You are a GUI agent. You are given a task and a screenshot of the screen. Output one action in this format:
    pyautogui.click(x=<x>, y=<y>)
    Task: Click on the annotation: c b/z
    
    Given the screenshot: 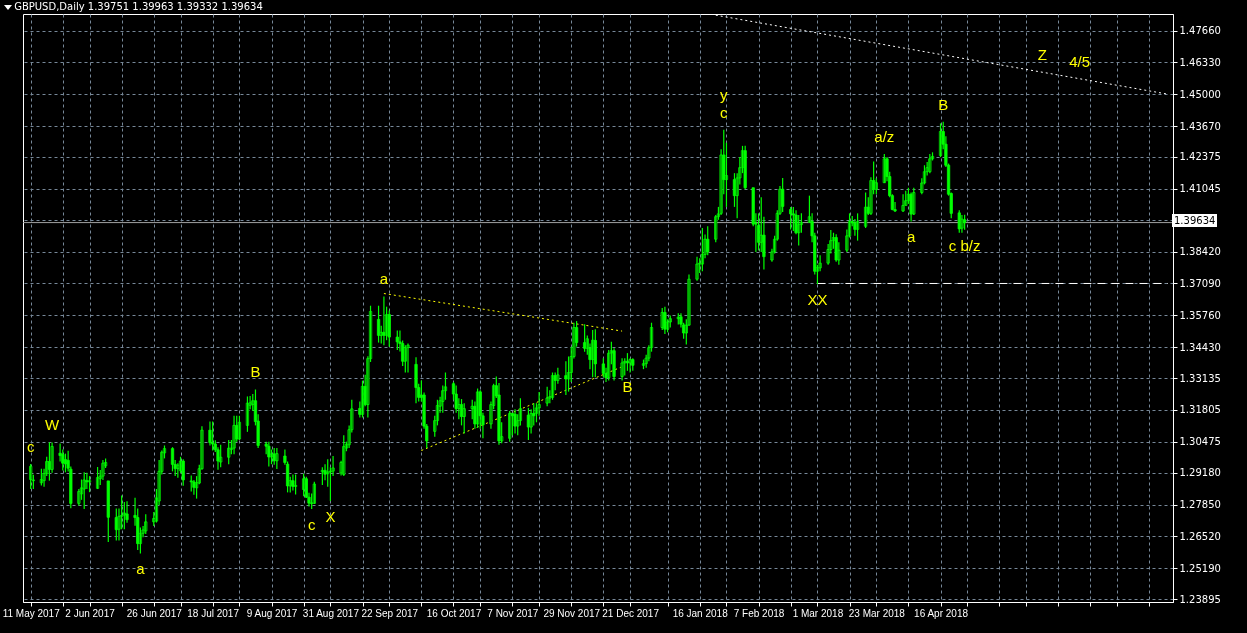 What is the action you would take?
    pyautogui.click(x=964, y=245)
    